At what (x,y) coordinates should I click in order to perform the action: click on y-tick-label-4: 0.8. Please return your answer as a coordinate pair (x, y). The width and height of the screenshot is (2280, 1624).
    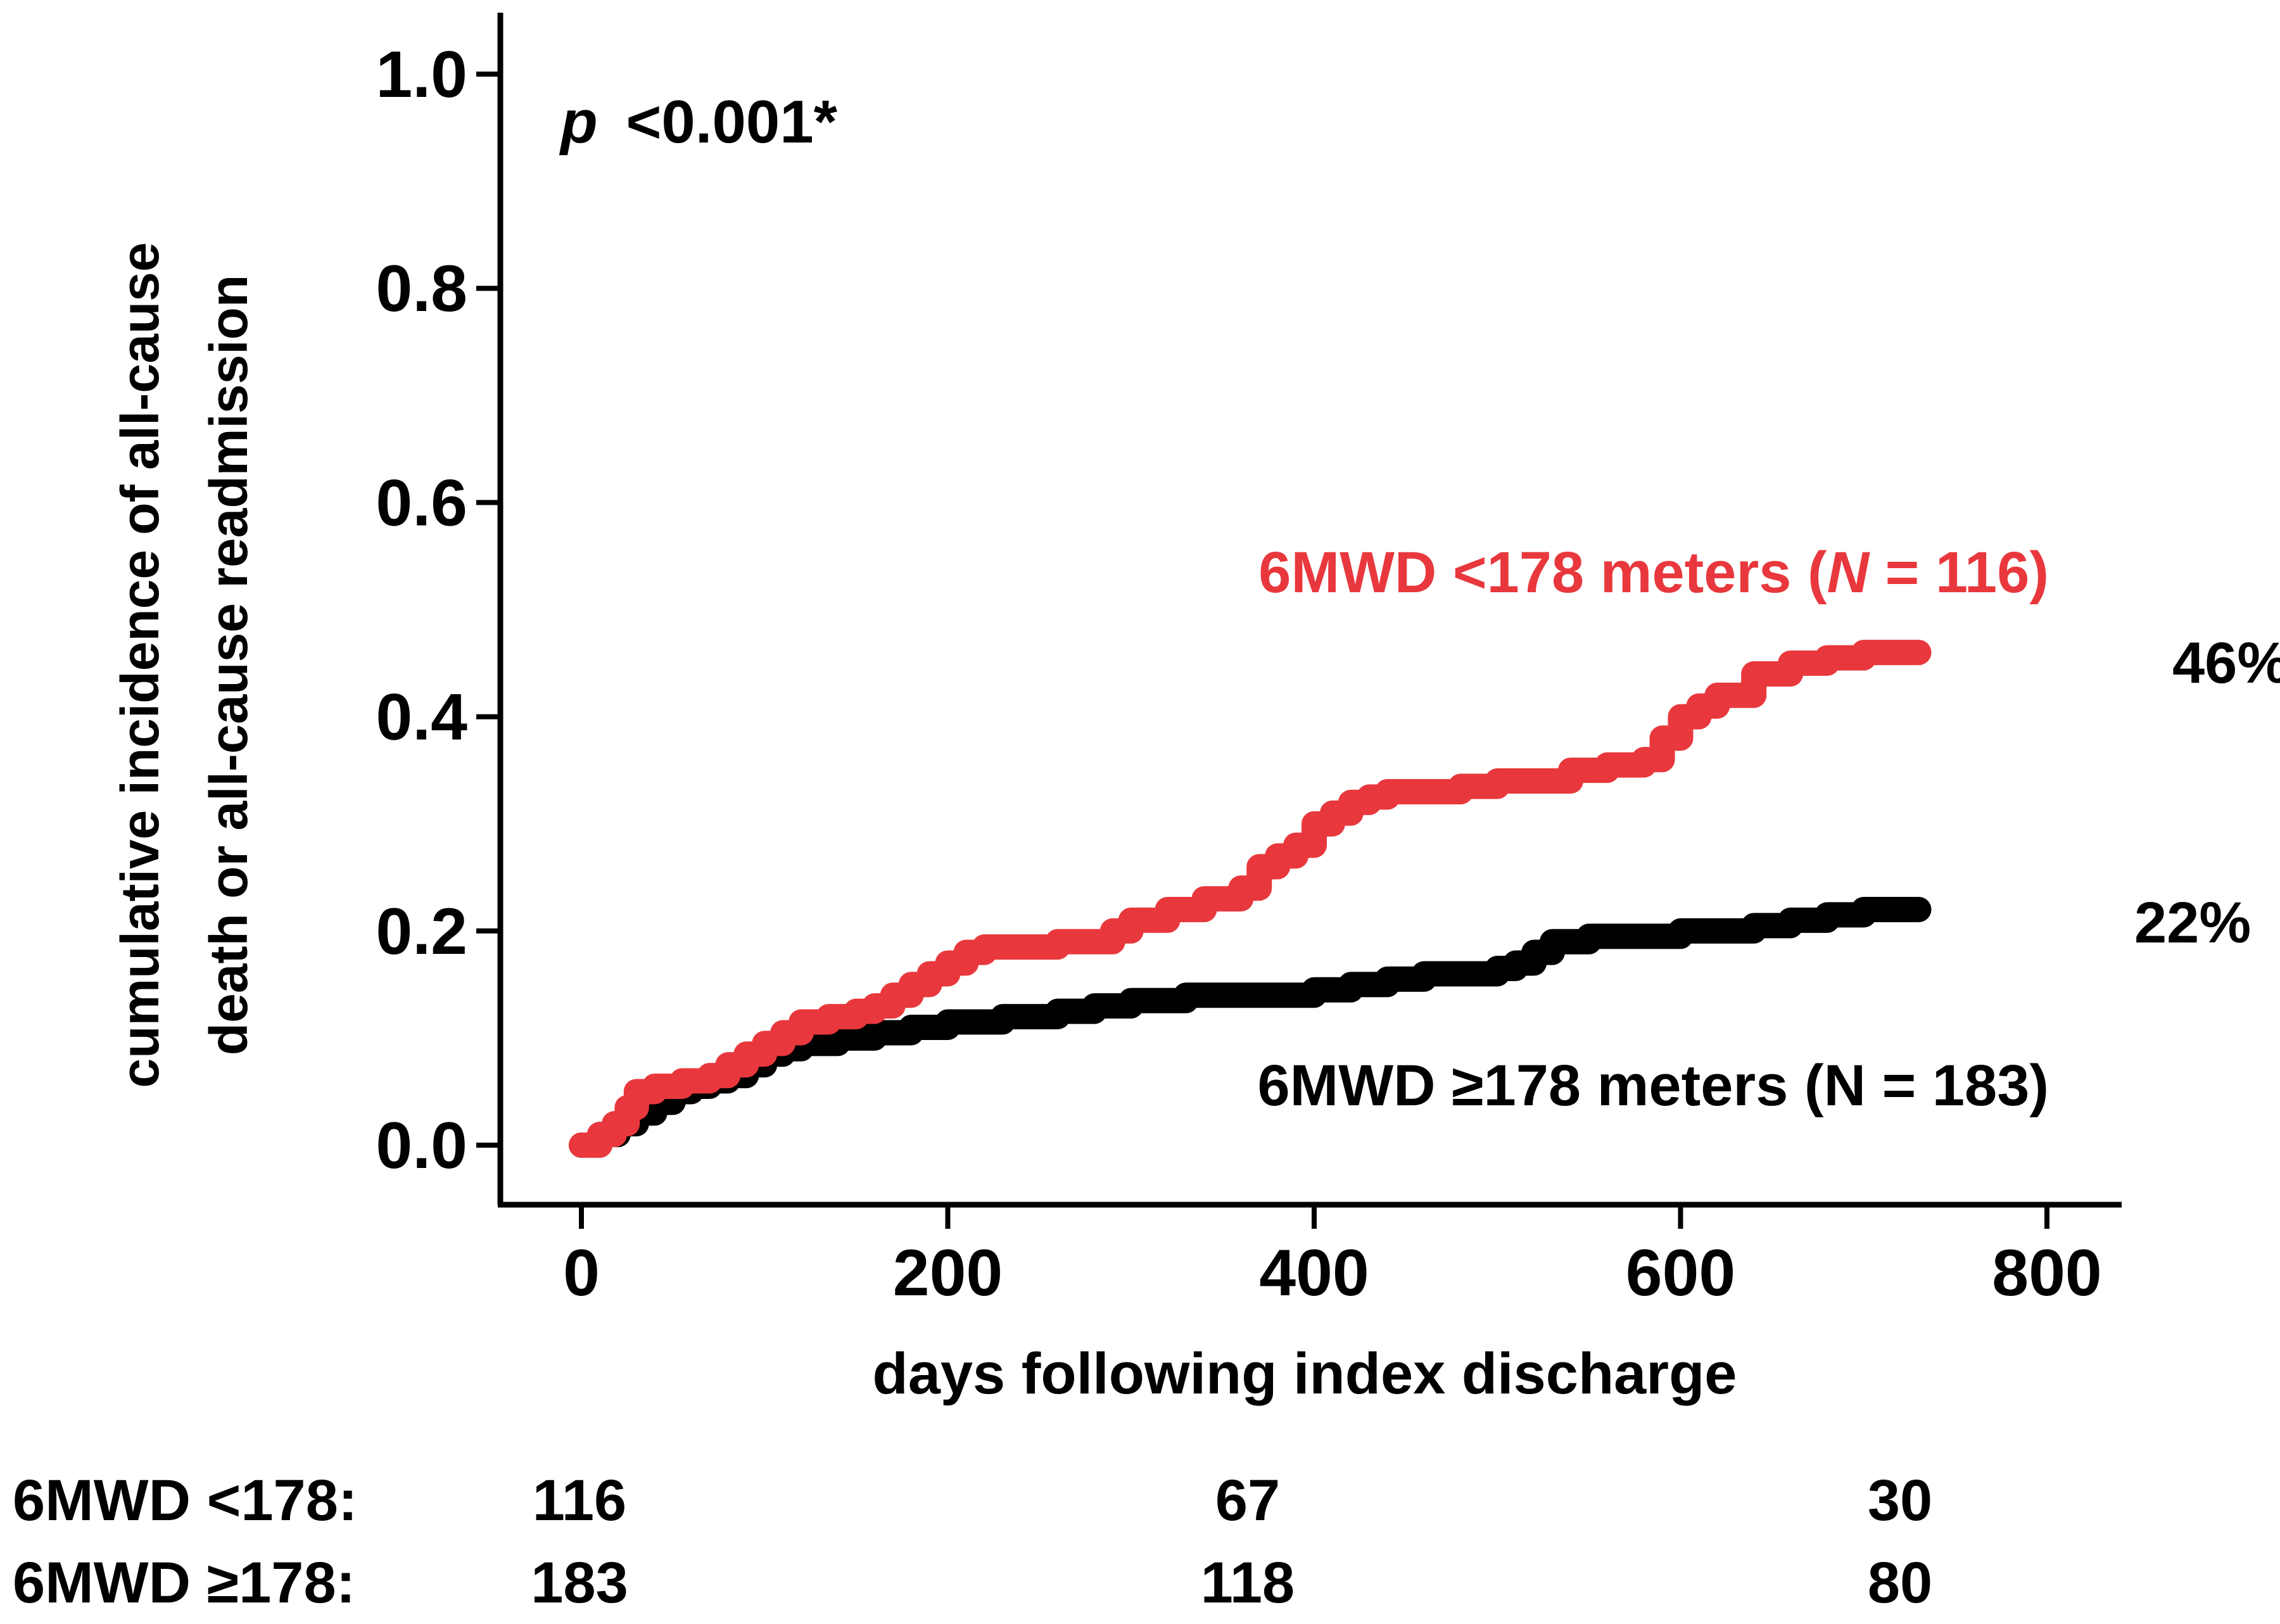
    Looking at the image, I should click on (421, 289).